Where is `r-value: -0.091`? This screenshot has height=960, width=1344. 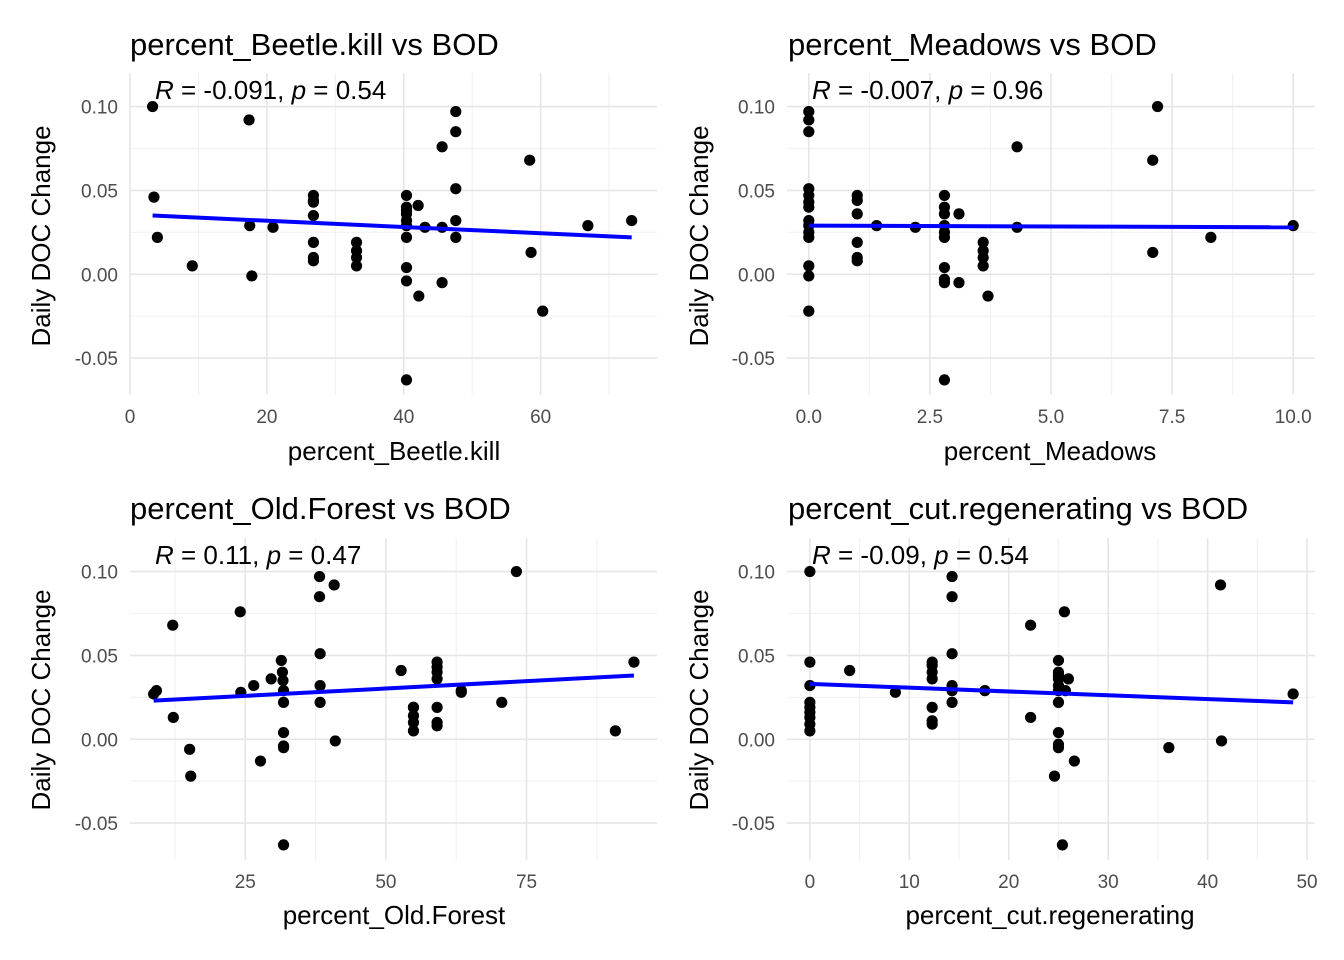
r-value: -0.091 is located at coordinates (240, 90).